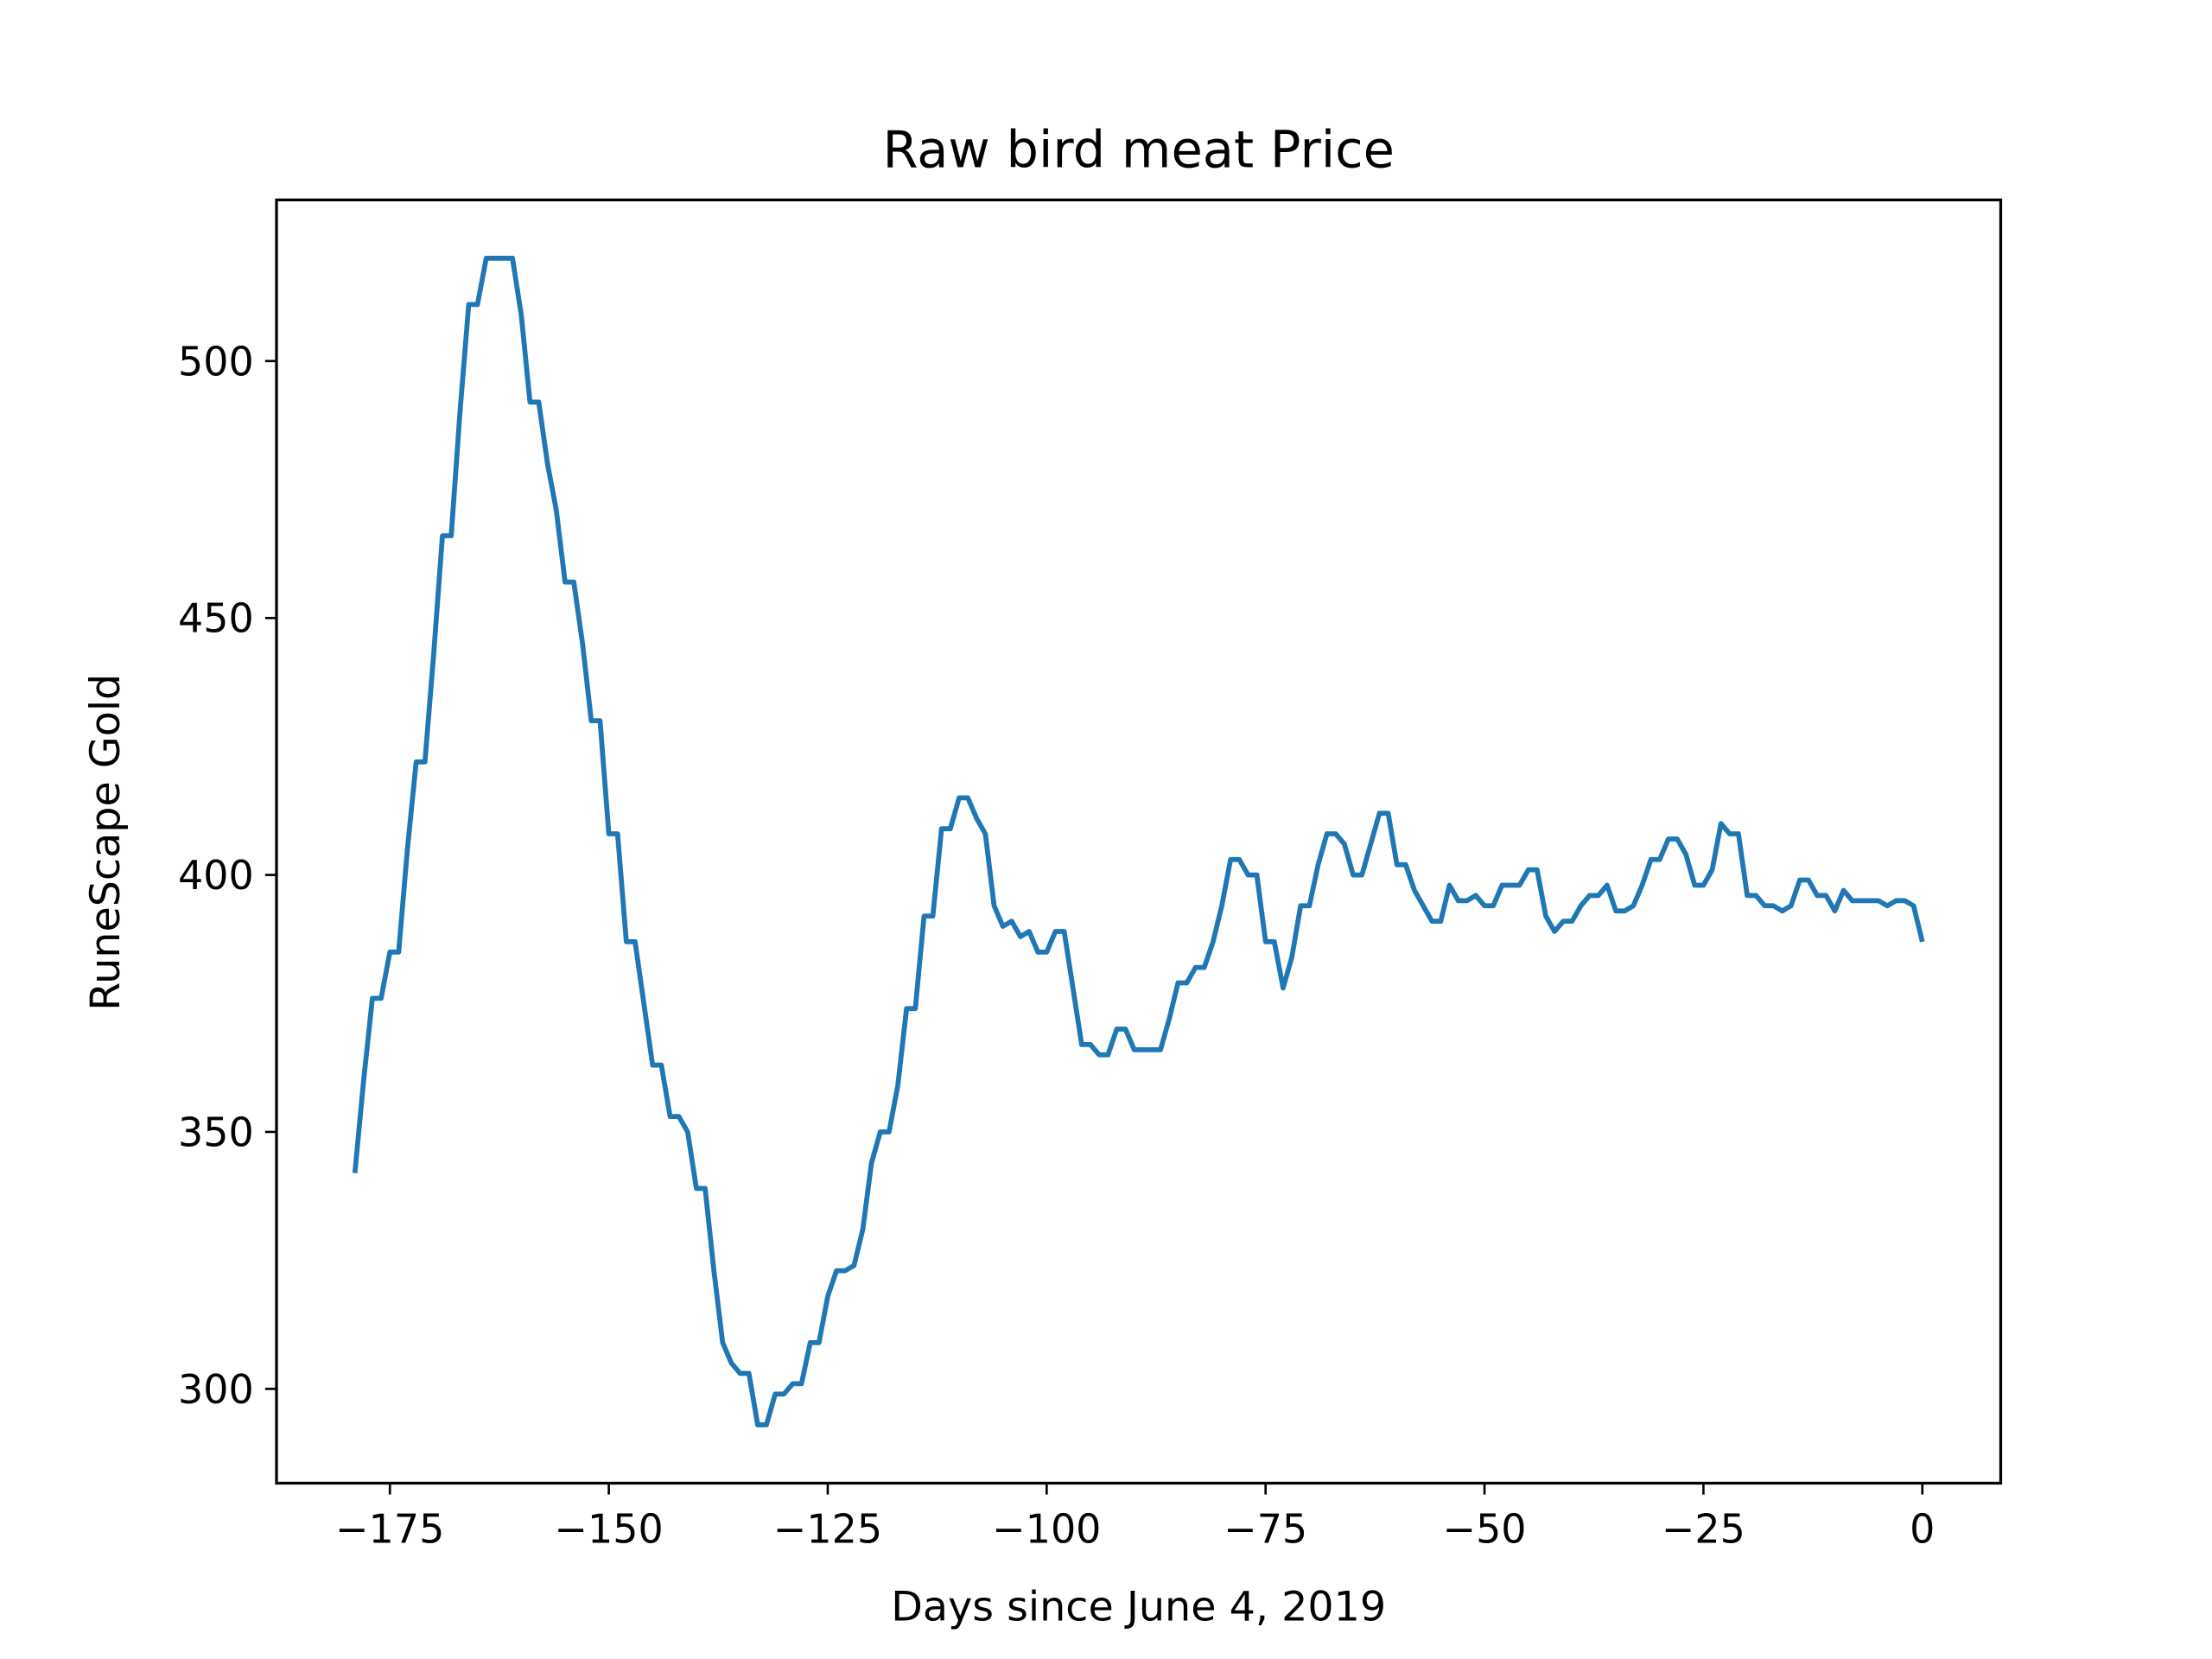 The height and width of the screenshot is (1659, 2212). What do you see at coordinates (216, 1389) in the screenshot?
I see `y-tick-label: 300` at bounding box center [216, 1389].